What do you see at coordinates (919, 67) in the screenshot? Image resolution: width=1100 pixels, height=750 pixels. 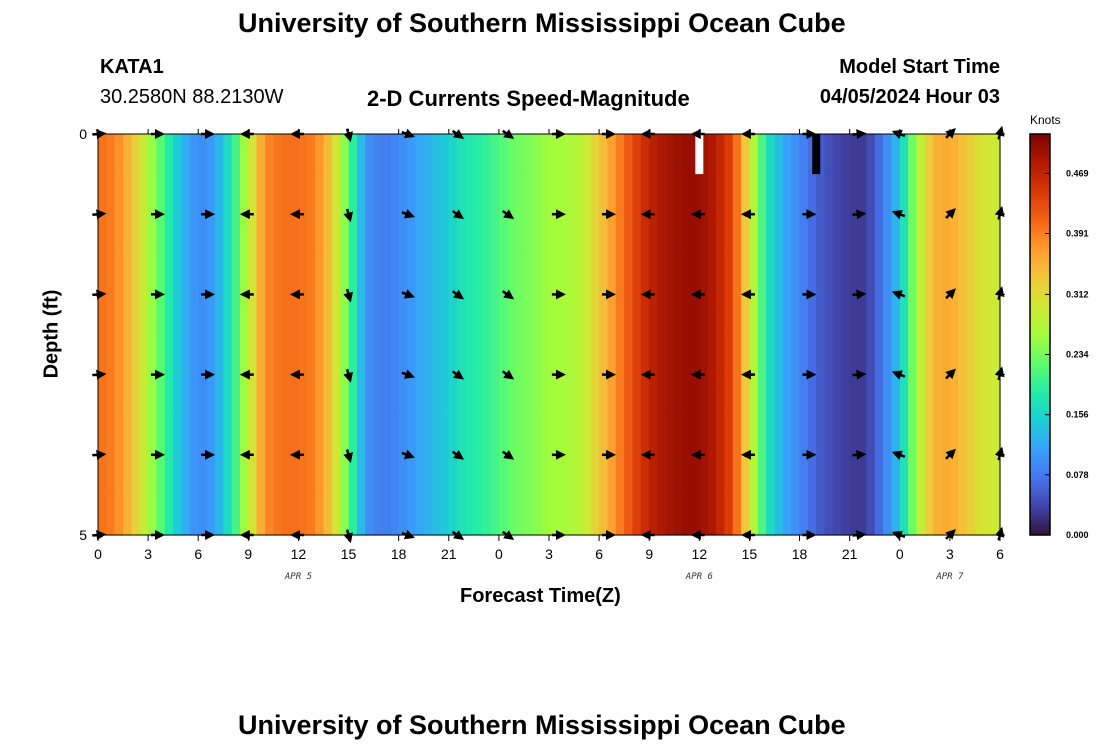 I see `model-start-label: Model Start Time` at bounding box center [919, 67].